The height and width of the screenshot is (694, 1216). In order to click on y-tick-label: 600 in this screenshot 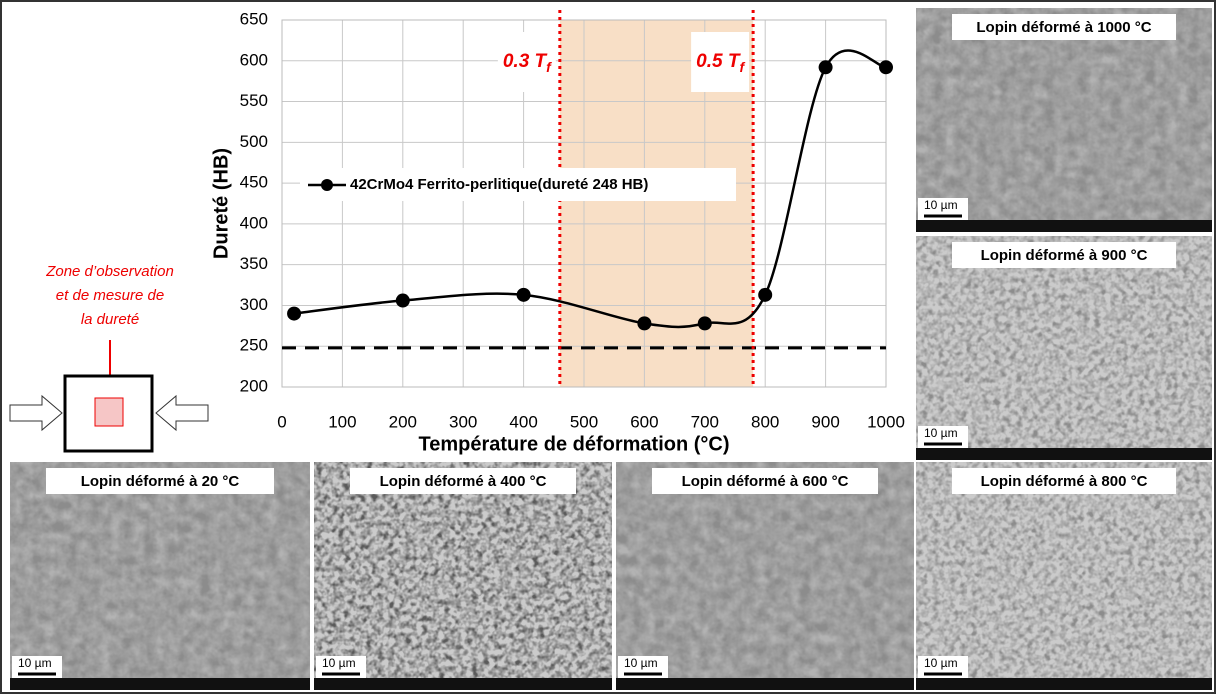, I will do `click(254, 59)`.